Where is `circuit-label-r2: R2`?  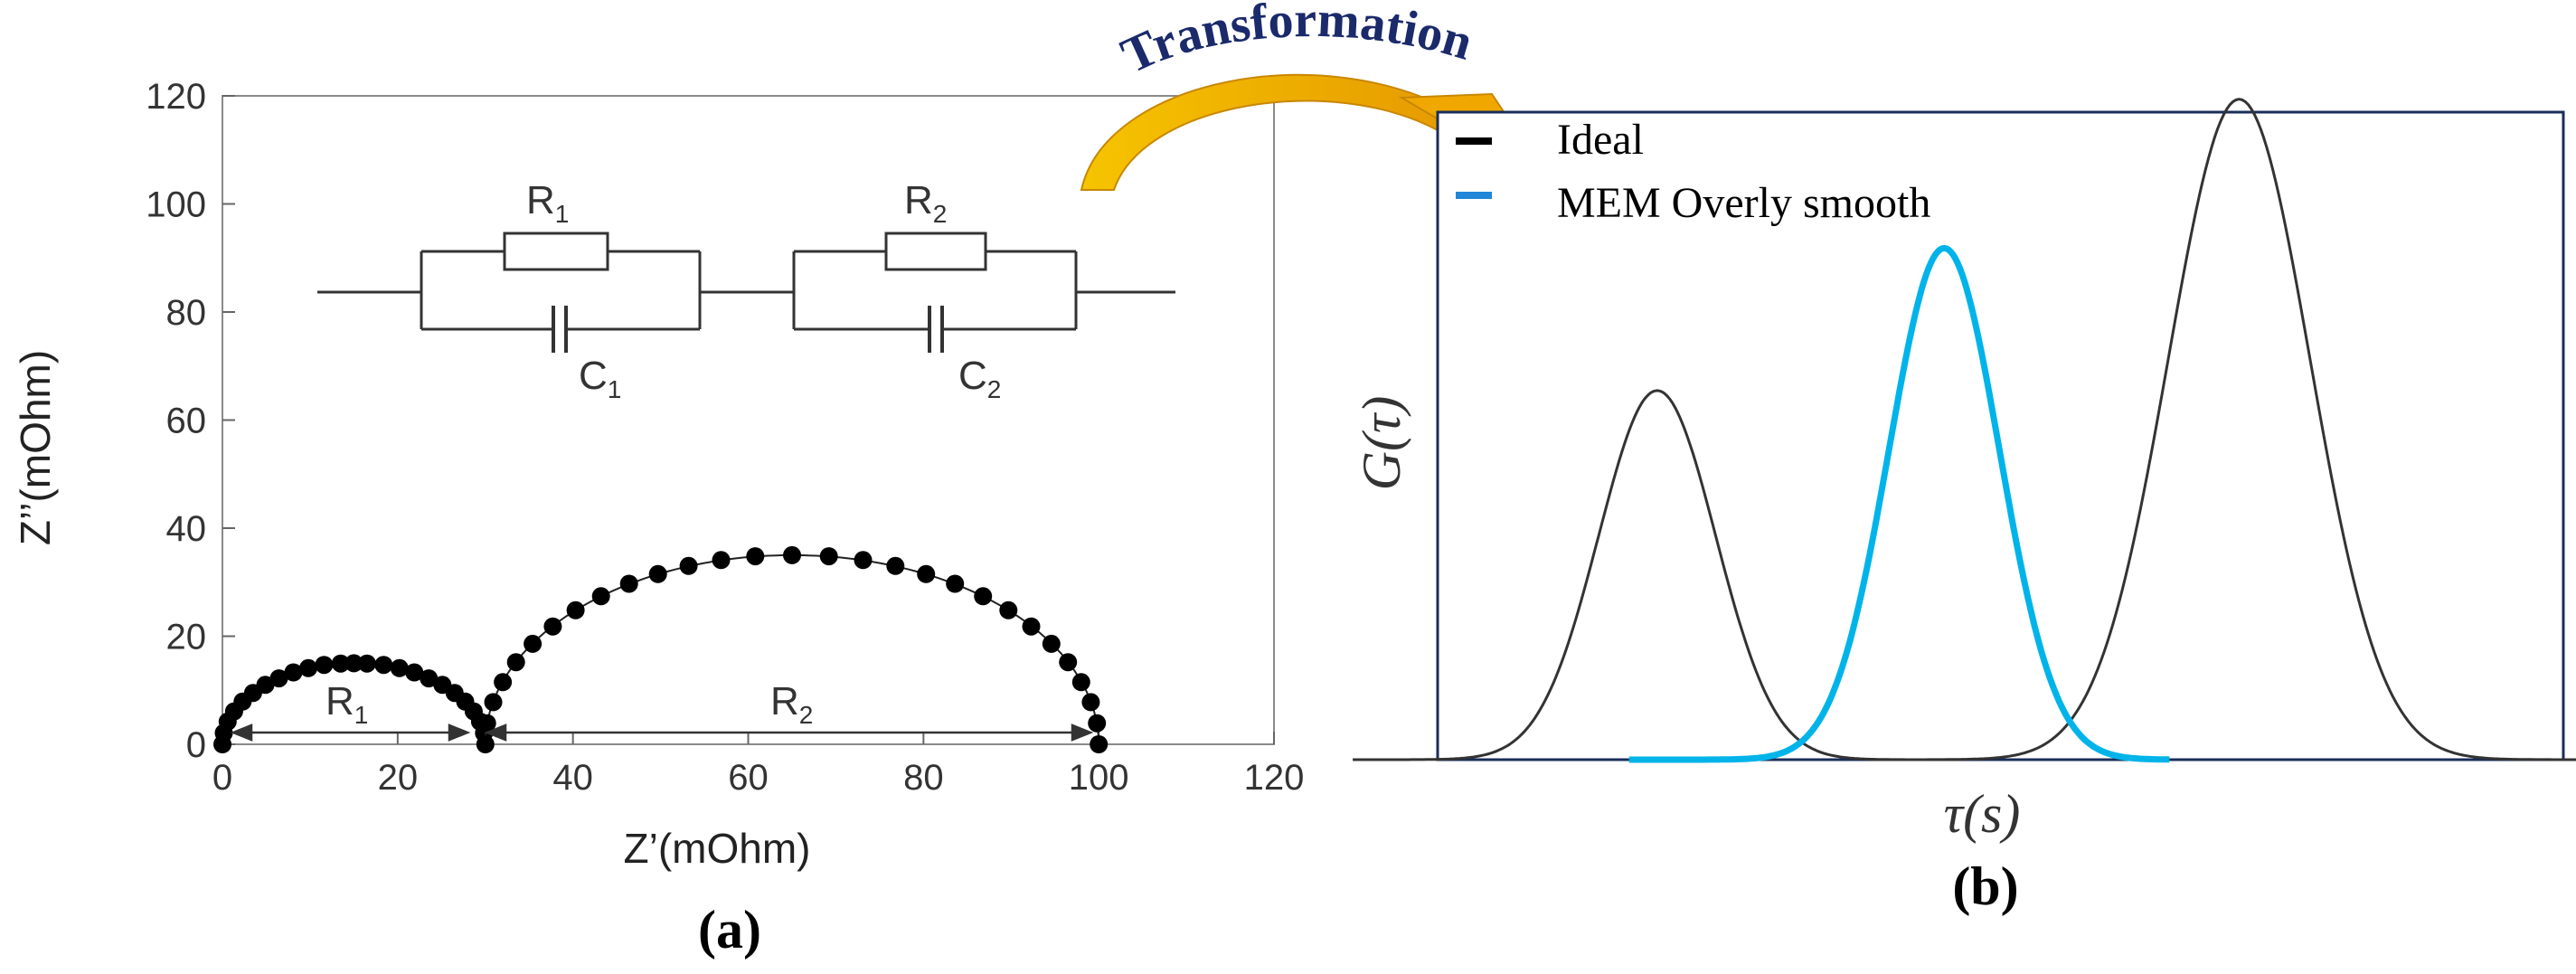
circuit-label-r2: R2 is located at coordinates (925, 203).